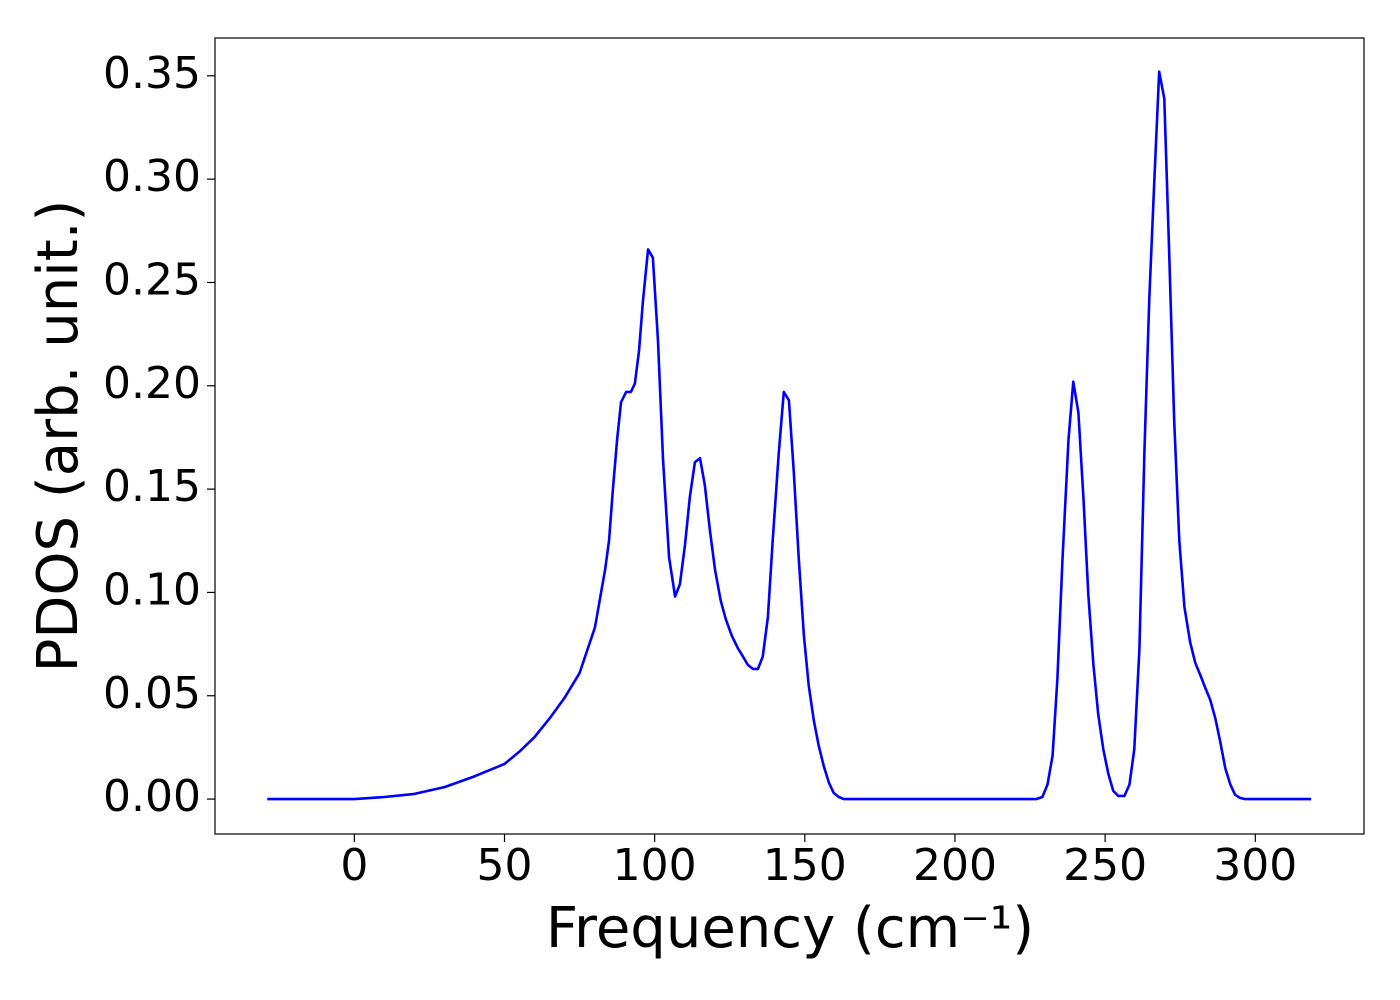  I want to click on y-tick-label: 0.15, so click(152, 486).